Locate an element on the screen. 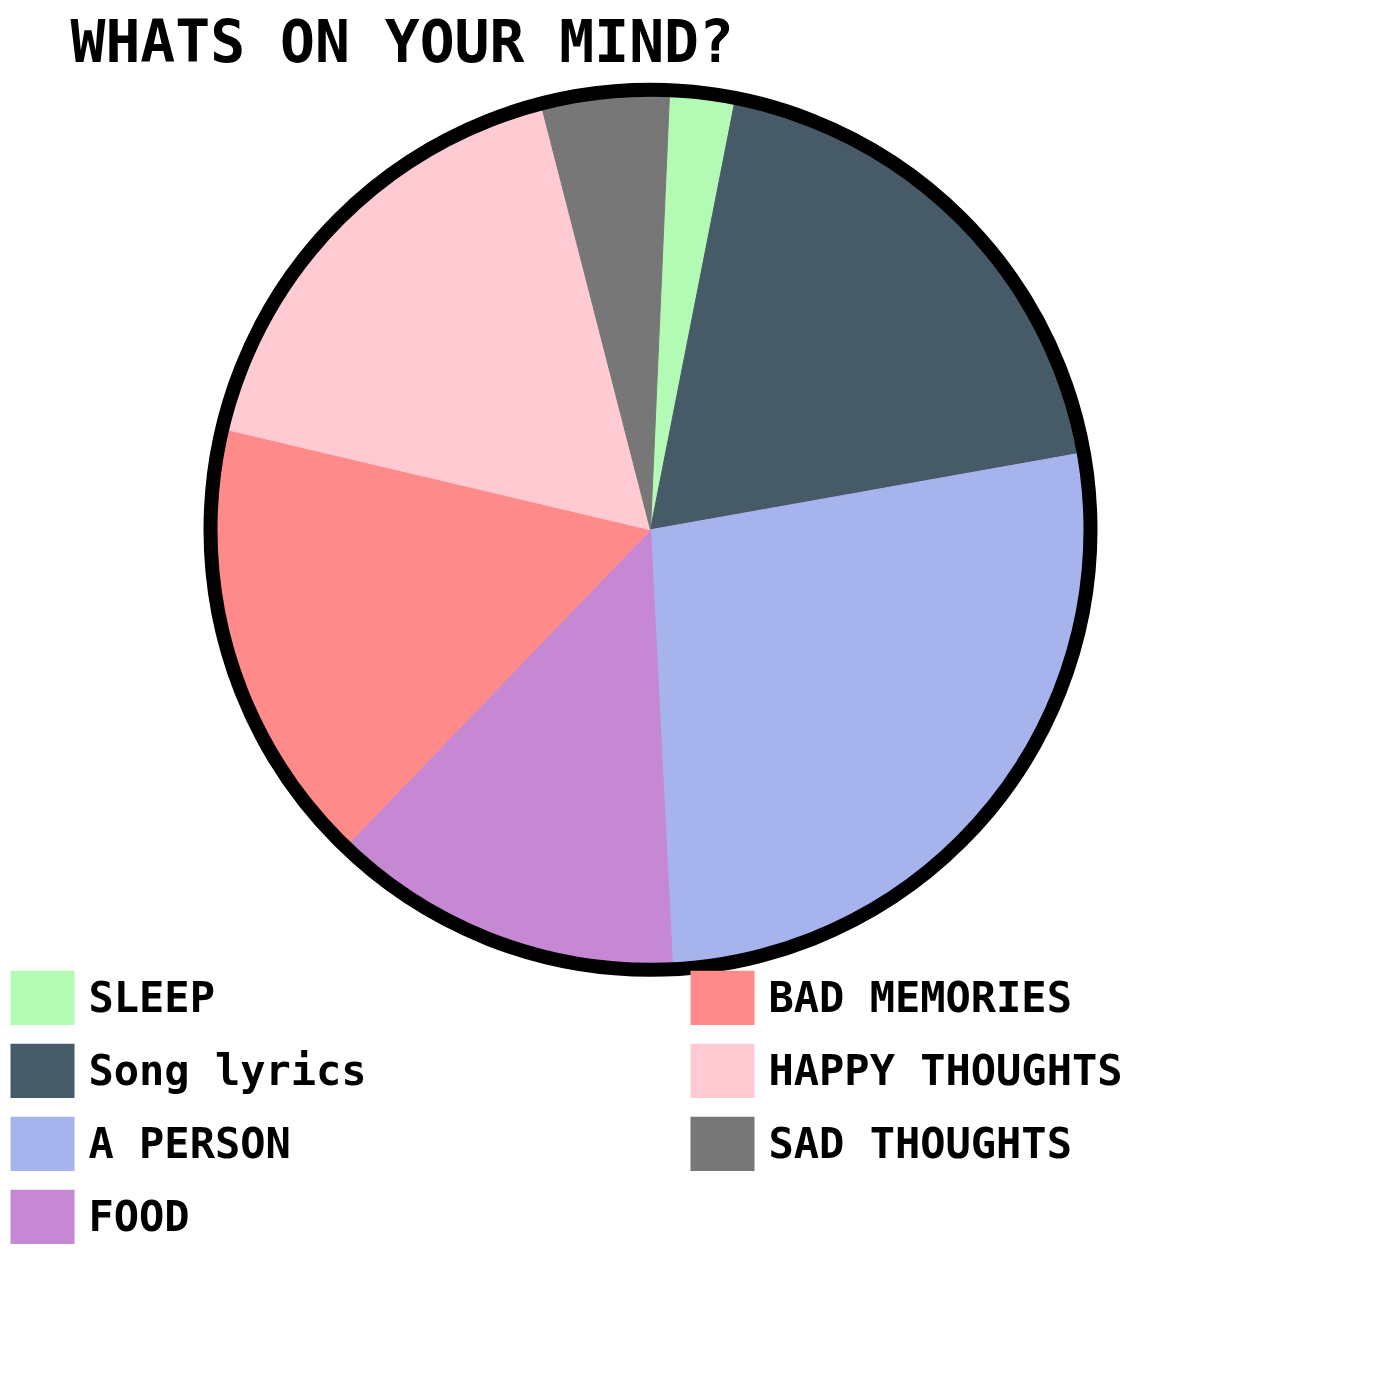 Image resolution: width=1400 pixels, height=1400 pixels. legend-label: A PERSON is located at coordinates (189, 1144).